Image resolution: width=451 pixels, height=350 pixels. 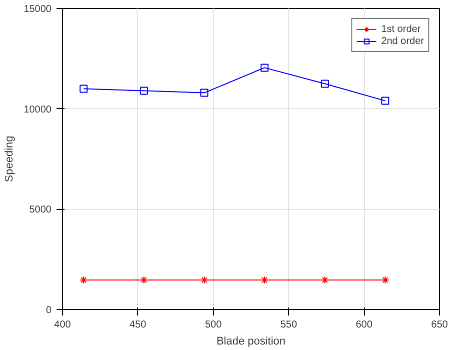 I want to click on x-tick-label: 600, so click(x=364, y=325).